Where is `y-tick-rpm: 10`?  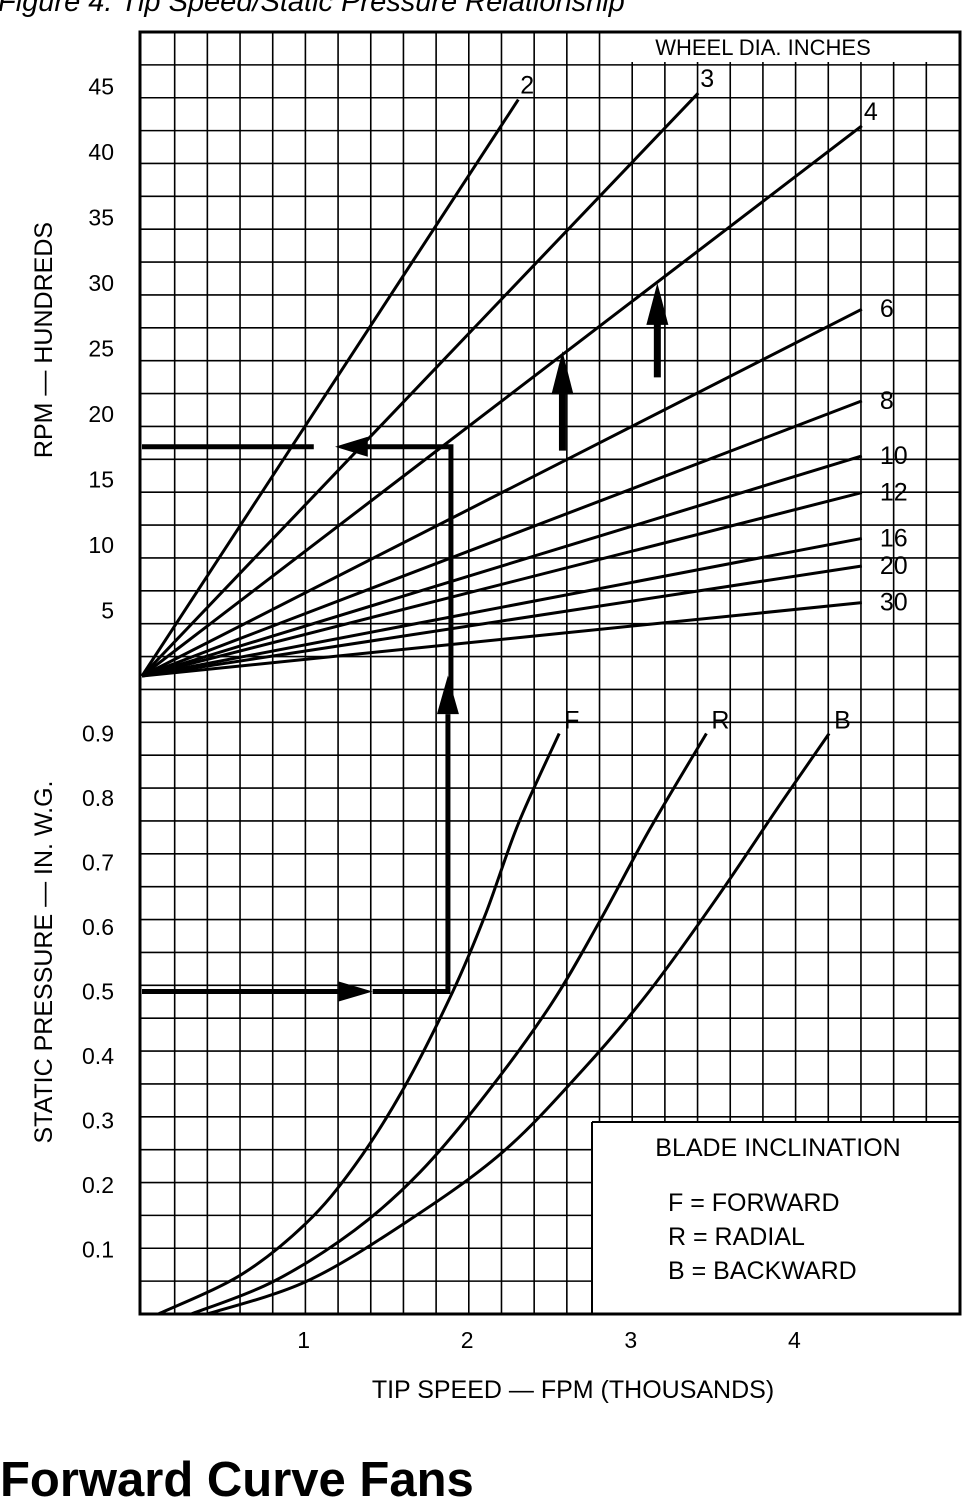 y-tick-rpm: 10 is located at coordinates (101, 545).